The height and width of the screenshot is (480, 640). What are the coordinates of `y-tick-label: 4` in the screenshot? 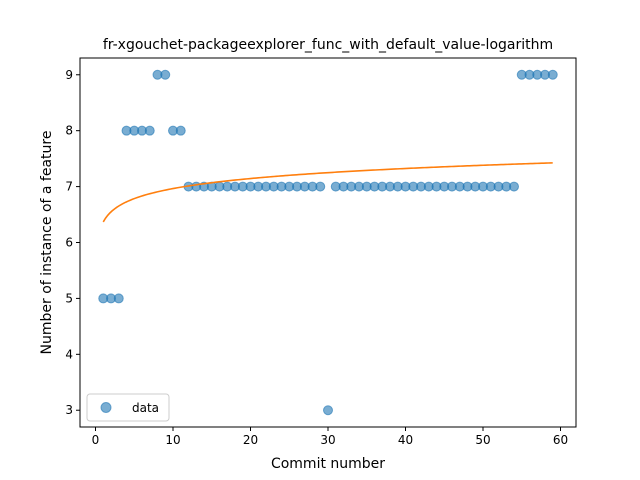 It's located at (69, 354).